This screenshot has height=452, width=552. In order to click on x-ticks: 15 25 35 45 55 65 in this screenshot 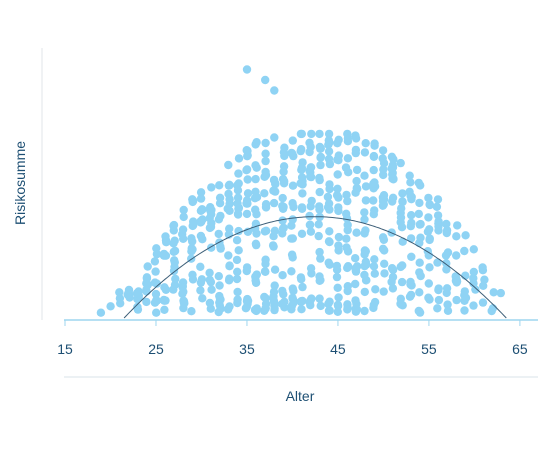, I will do `click(292, 338)`.